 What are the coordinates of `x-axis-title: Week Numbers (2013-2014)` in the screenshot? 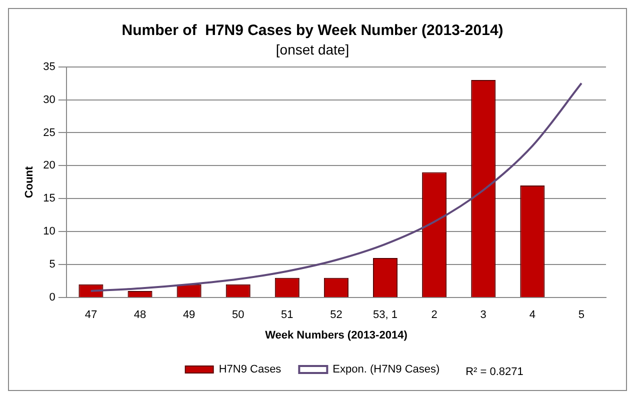 It's located at (336, 335).